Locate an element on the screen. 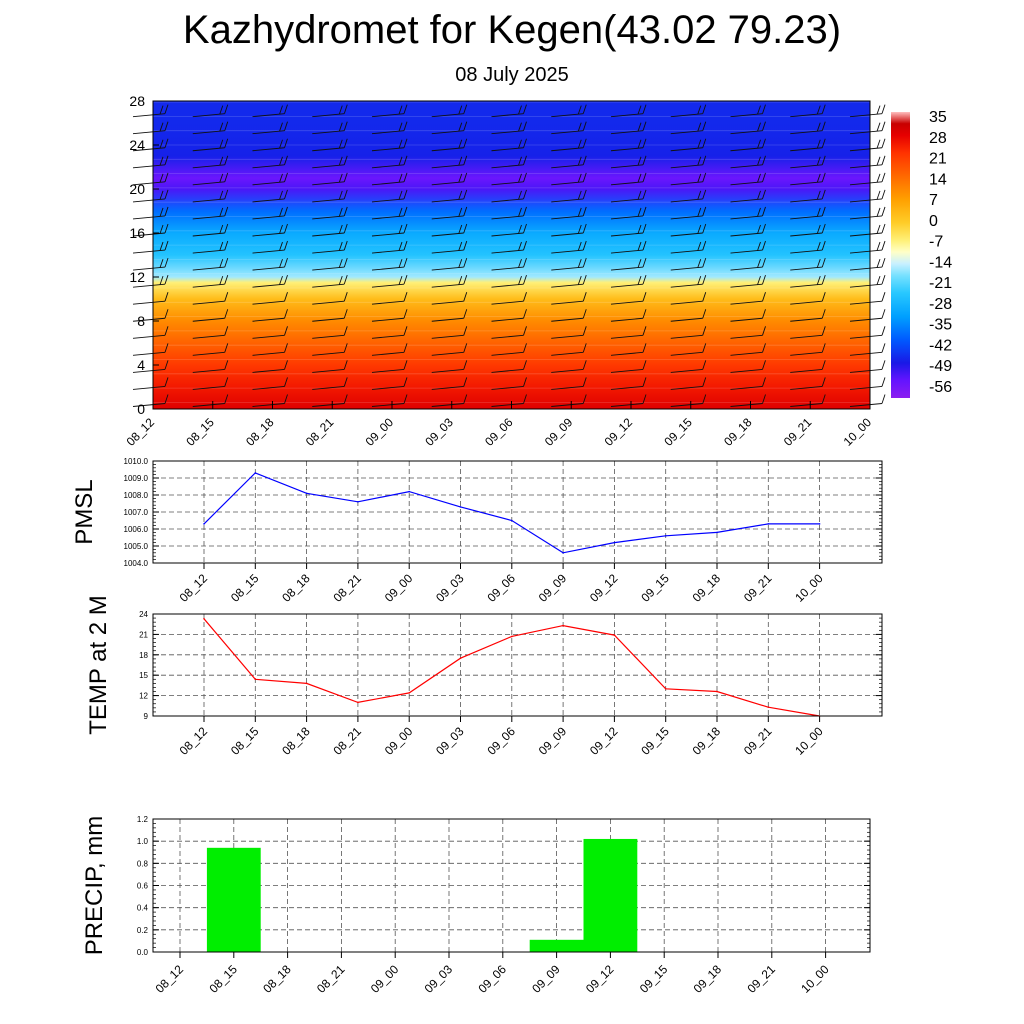  temp2m-x-tick-label: 09_18 is located at coordinates (707, 741).